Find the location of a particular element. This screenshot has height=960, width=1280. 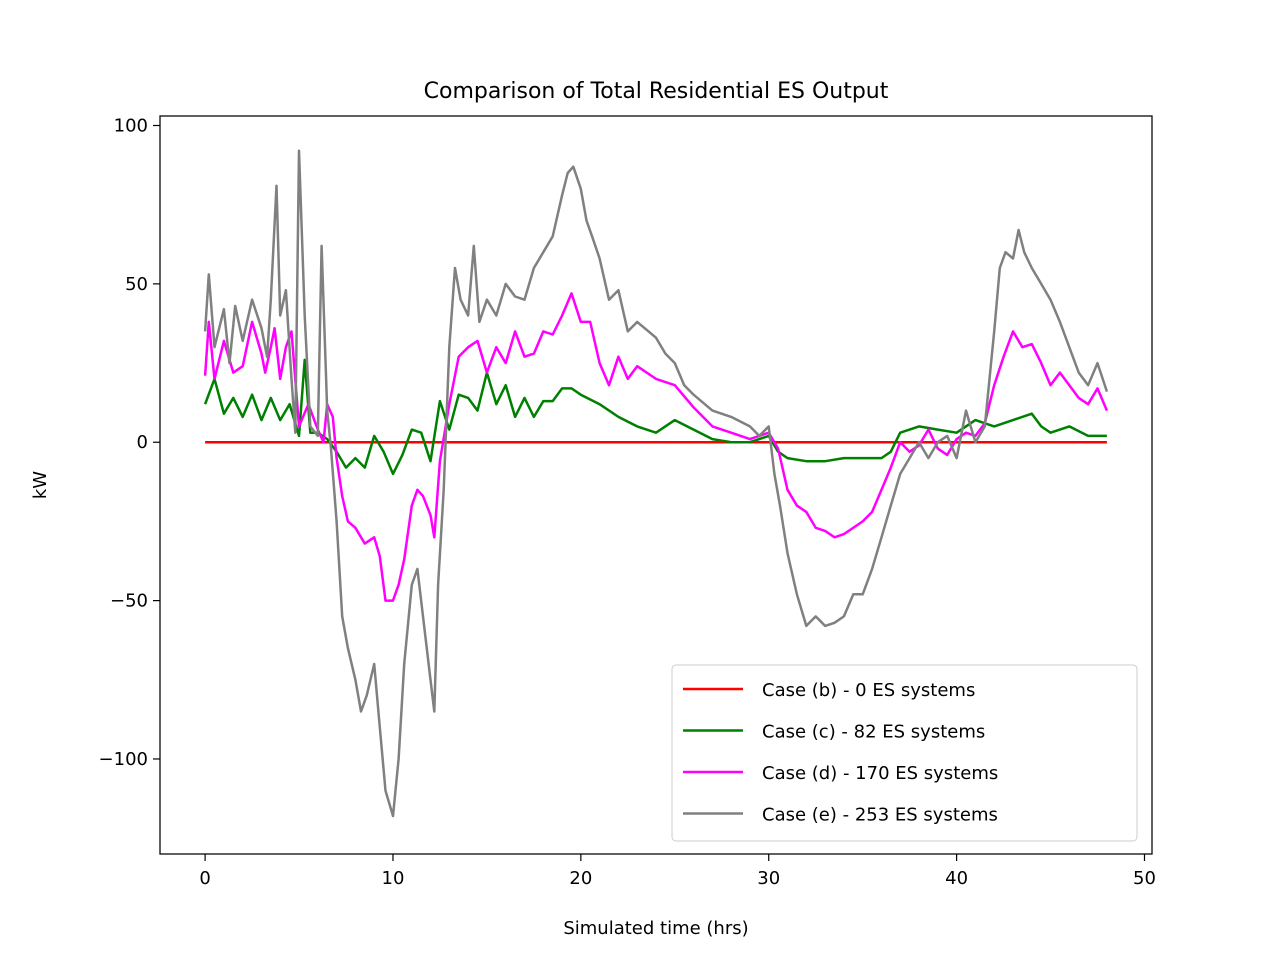

legend-label-3: Case (e) - 253 ES systems is located at coordinates (880, 815).